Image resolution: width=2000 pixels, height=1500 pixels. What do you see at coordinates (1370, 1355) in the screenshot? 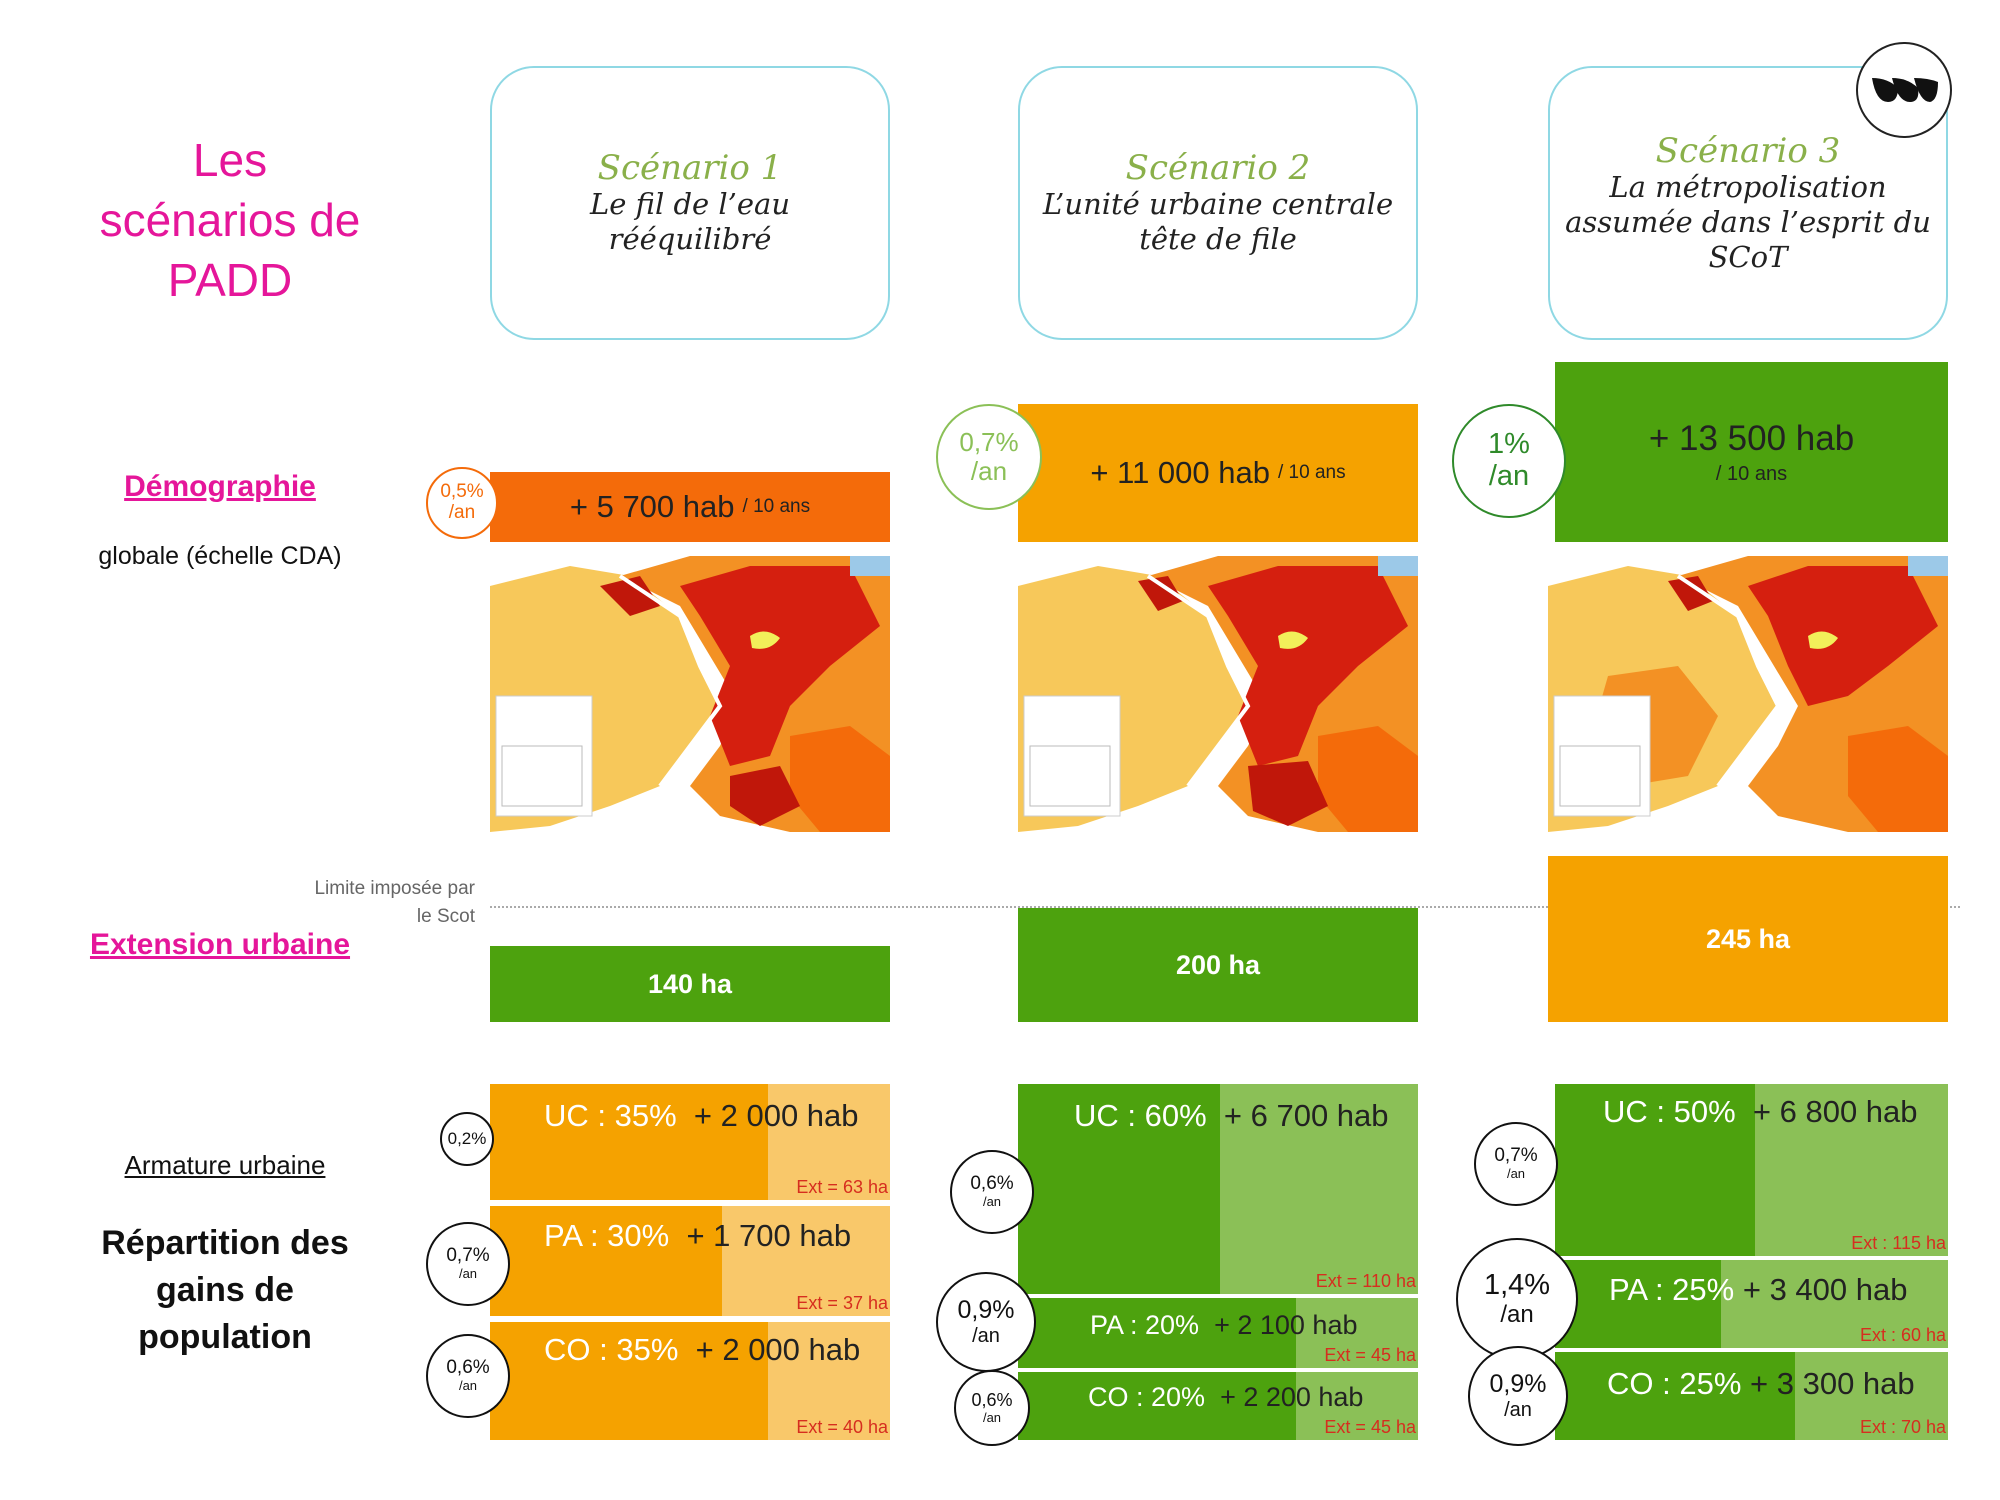
I see `scenario-2-pa-ext: Ext = 45 ha` at bounding box center [1370, 1355].